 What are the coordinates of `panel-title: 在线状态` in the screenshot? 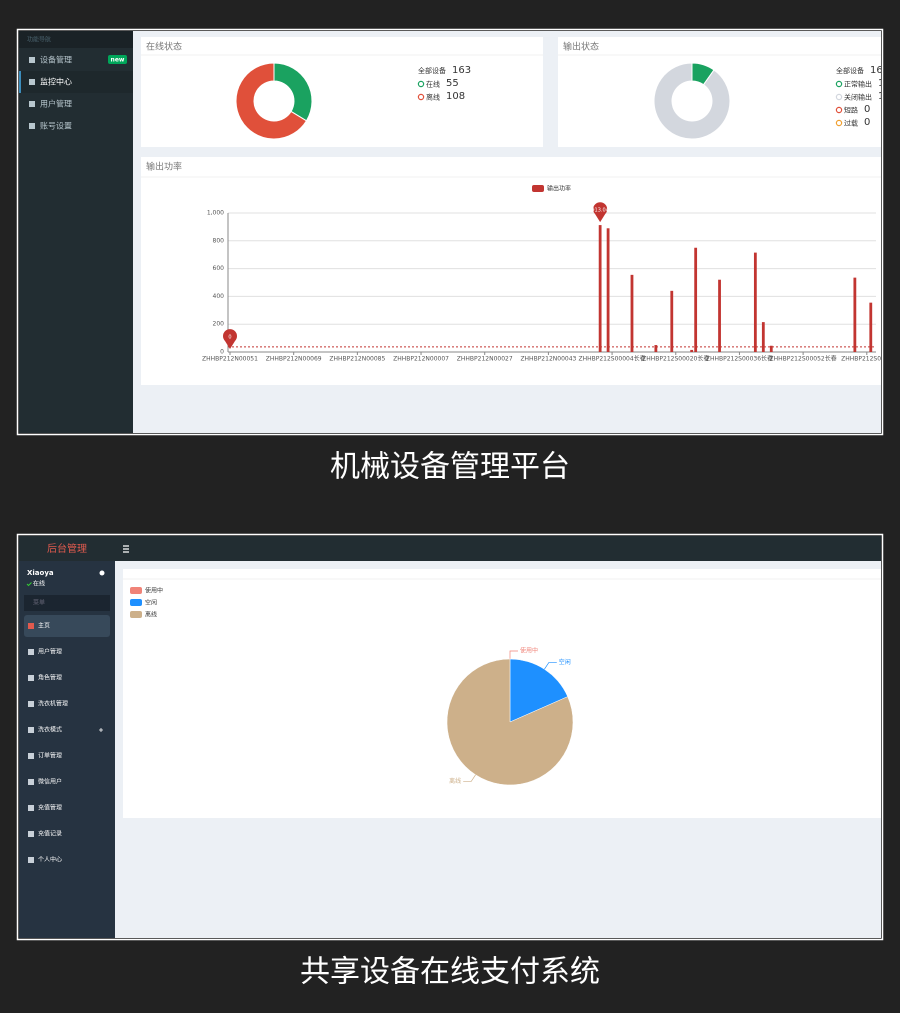 It's located at (164, 47).